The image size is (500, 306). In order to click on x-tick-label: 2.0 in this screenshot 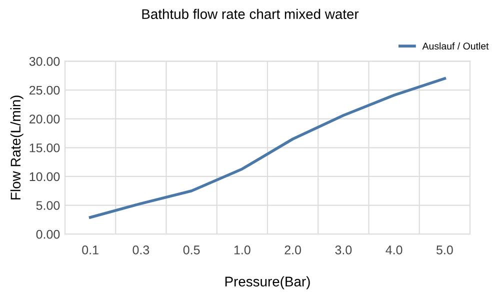, I will do `click(293, 250)`.